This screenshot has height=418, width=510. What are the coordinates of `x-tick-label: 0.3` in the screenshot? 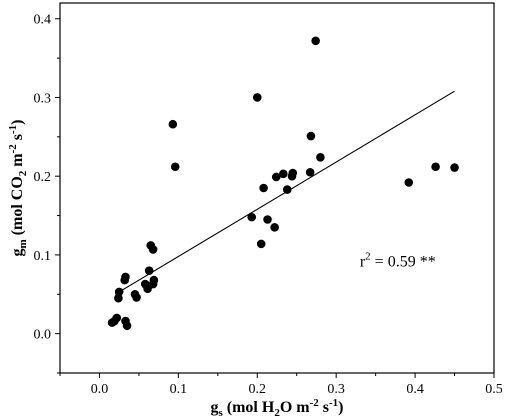 It's located at (336, 389).